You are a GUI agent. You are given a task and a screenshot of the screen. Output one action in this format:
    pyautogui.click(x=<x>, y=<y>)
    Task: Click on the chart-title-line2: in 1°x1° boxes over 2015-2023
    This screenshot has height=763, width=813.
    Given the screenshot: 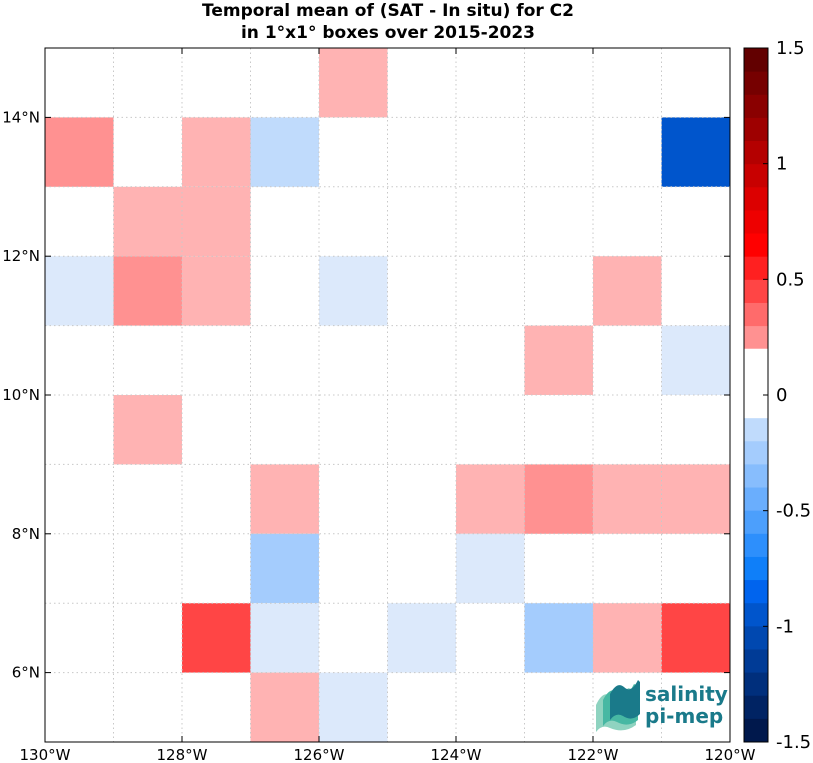 What is the action you would take?
    pyautogui.click(x=388, y=33)
    